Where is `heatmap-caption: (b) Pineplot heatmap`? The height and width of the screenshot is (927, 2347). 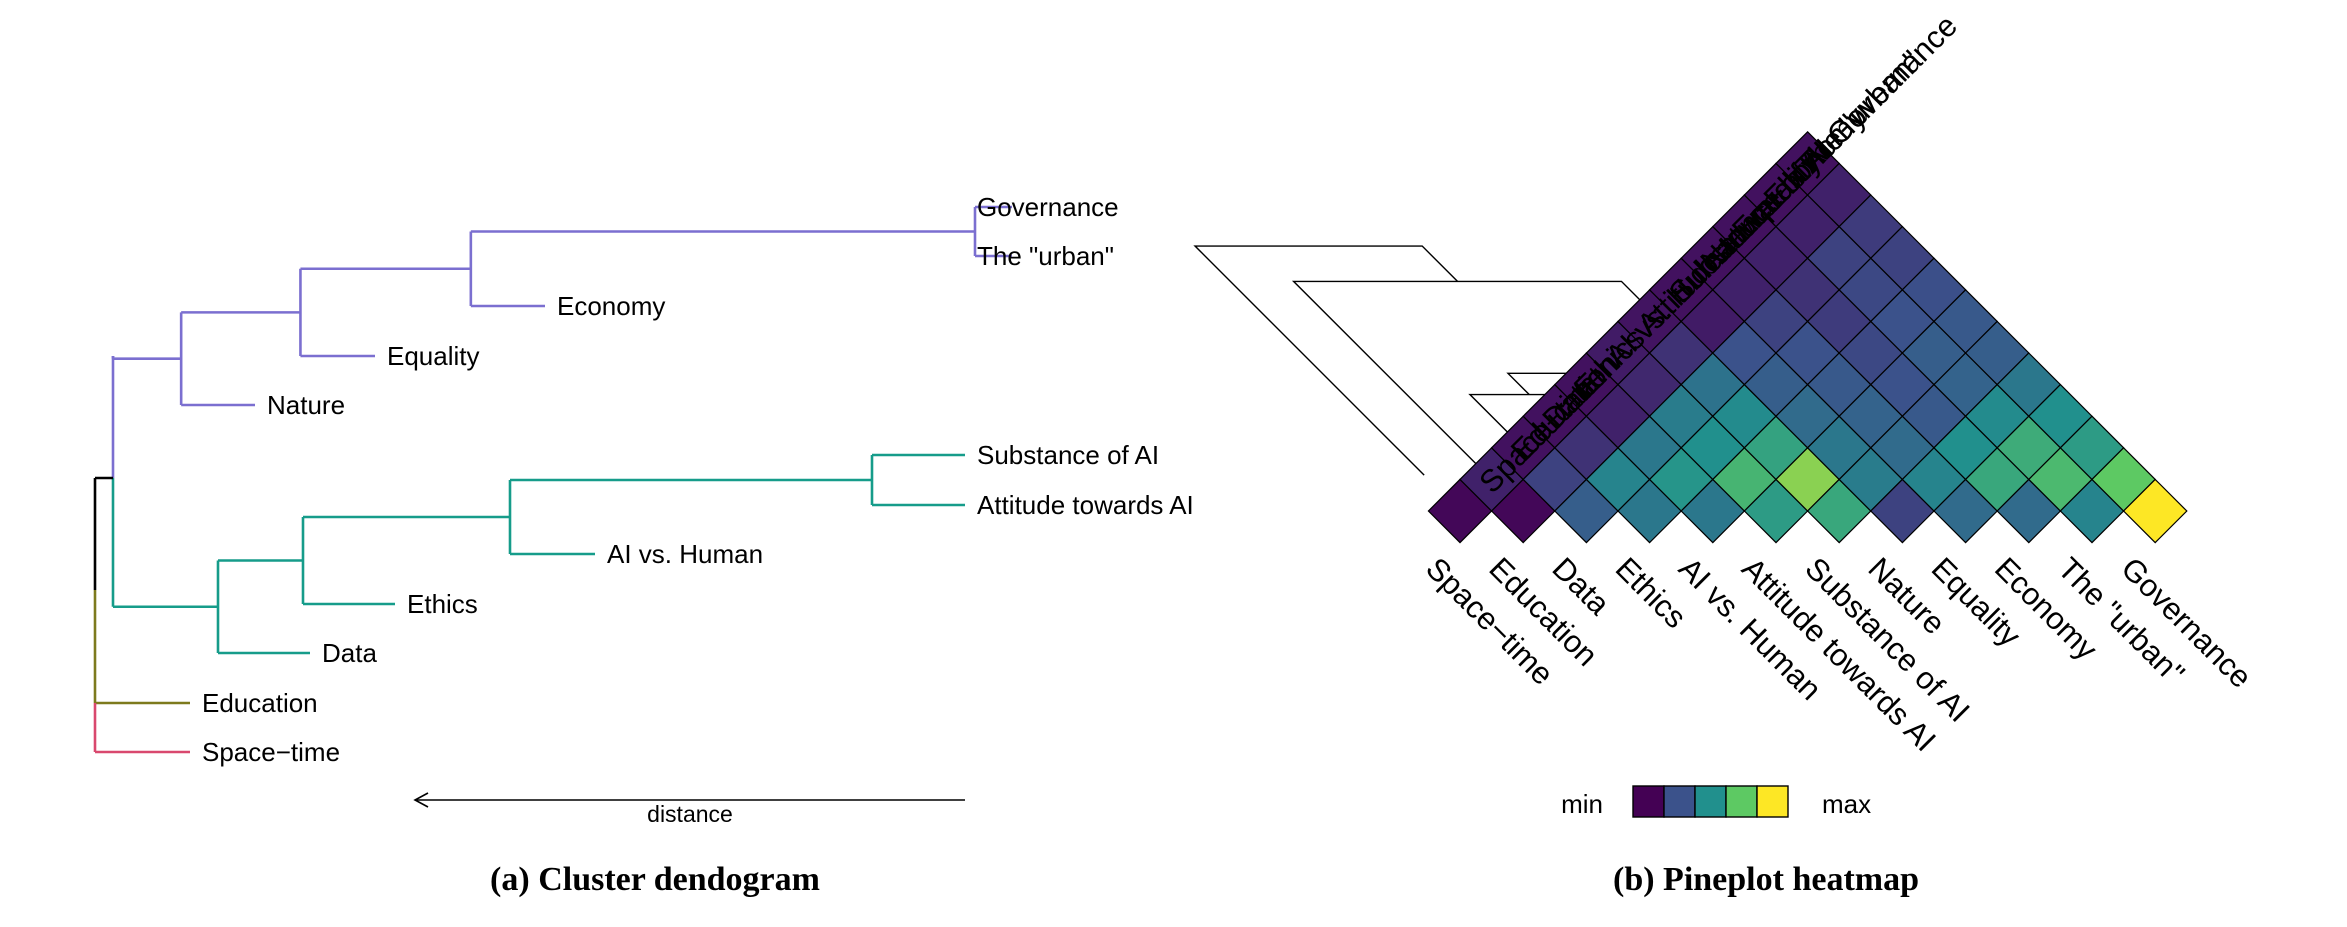 heatmap-caption: (b) Pineplot heatmap is located at coordinates (1766, 879).